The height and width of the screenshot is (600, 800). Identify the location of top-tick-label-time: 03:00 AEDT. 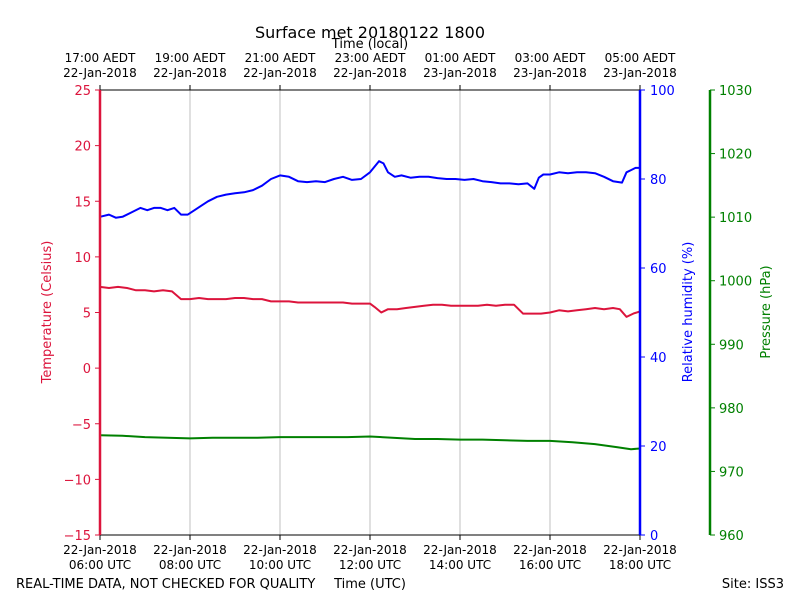
(550, 58).